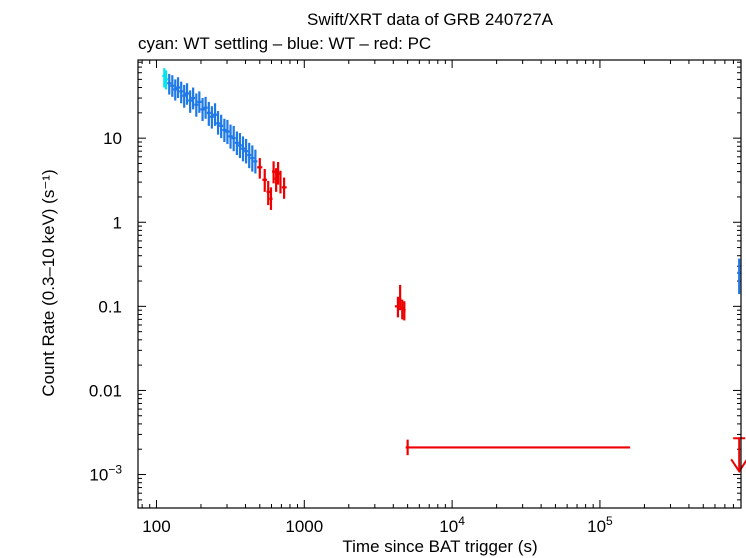 The width and height of the screenshot is (746, 558). Describe the element at coordinates (105, 474) in the screenshot. I see `y-tick-label: 10−3` at that location.